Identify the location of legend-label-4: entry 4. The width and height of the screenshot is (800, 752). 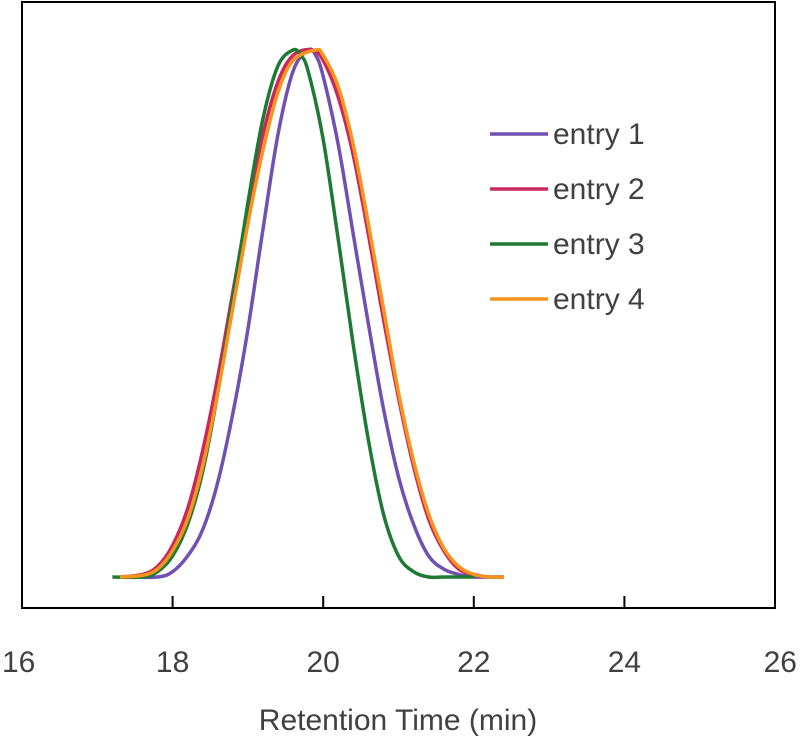
(599, 299).